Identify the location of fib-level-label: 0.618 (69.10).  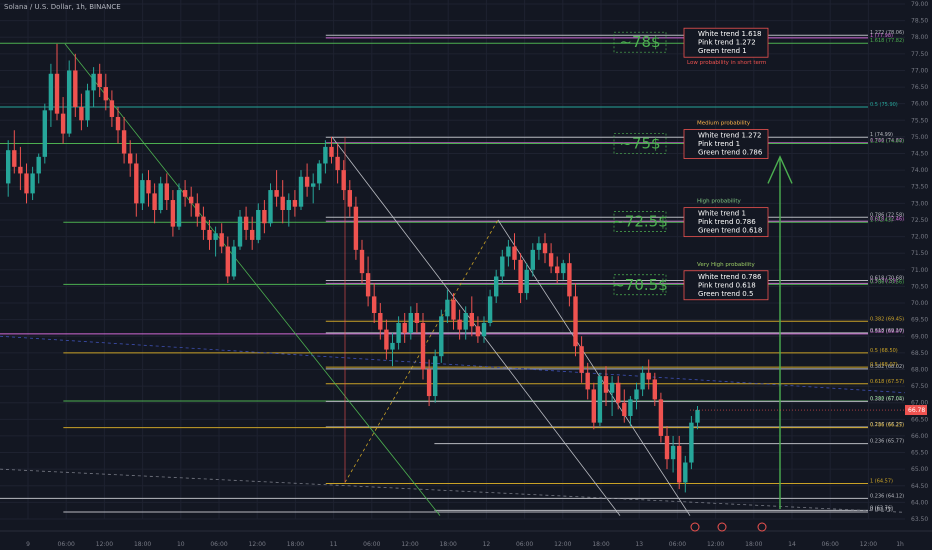
(887, 331).